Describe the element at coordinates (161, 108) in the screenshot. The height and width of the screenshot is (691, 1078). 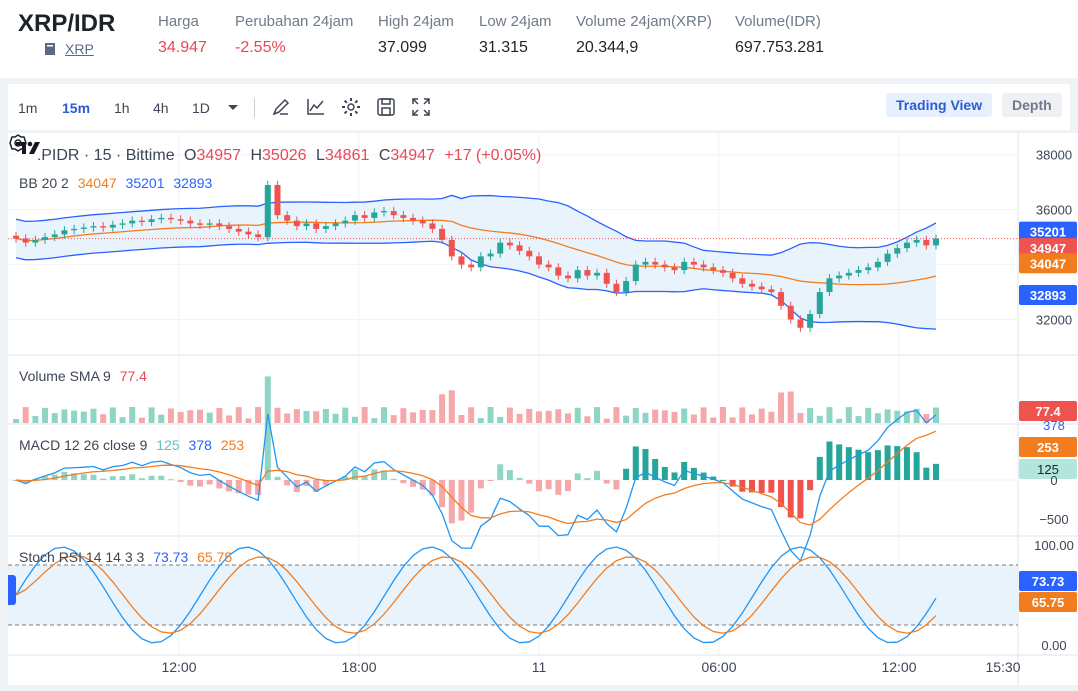
I see `timeframe-4h: 4h` at that location.